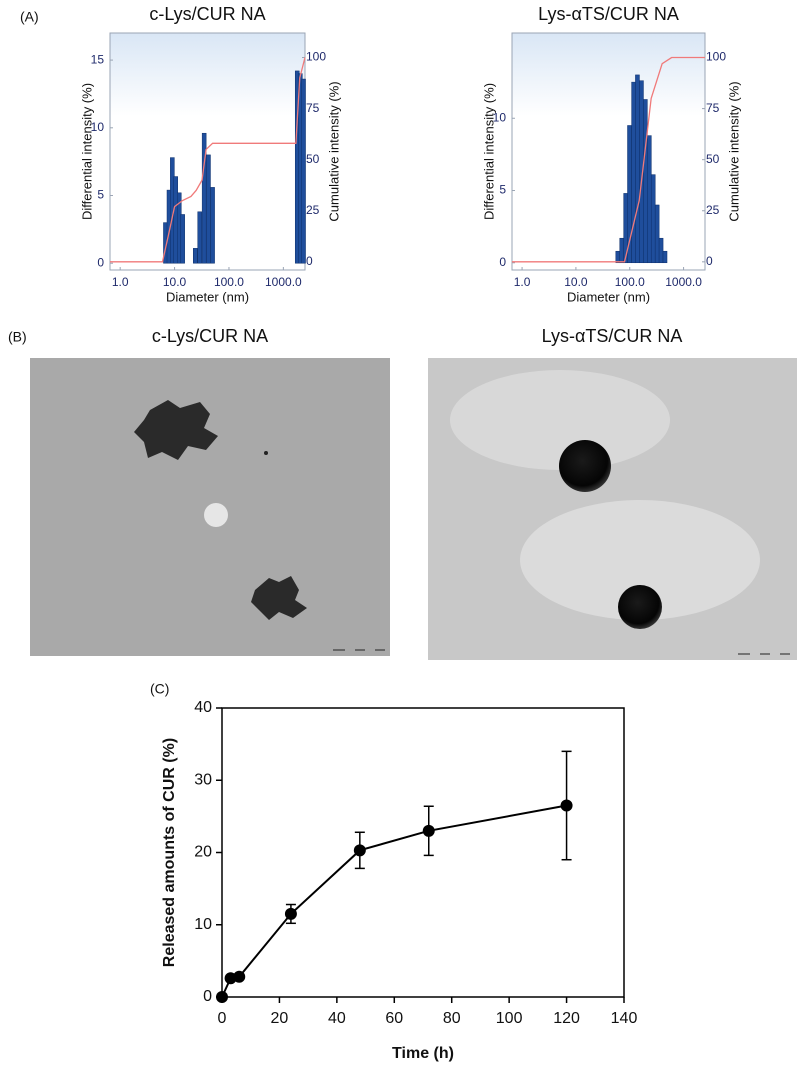  I want to click on data-line, so click(394, 901).